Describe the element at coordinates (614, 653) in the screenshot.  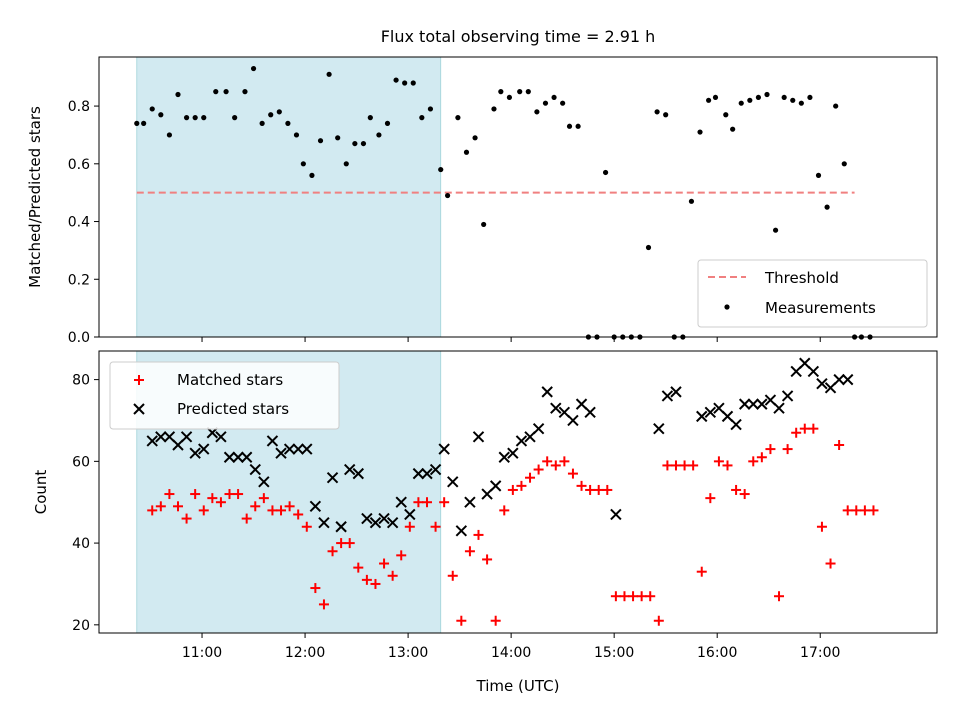
I see `count-x-tick-label: 15:00` at that location.